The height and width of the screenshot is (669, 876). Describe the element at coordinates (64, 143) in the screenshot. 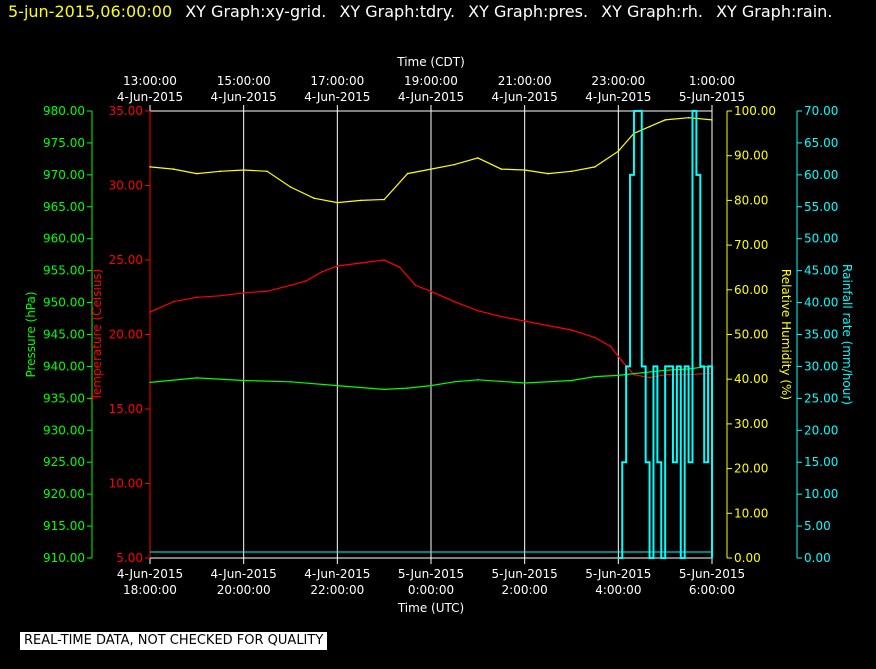

I see `pressure-tick-label: 975.00` at that location.